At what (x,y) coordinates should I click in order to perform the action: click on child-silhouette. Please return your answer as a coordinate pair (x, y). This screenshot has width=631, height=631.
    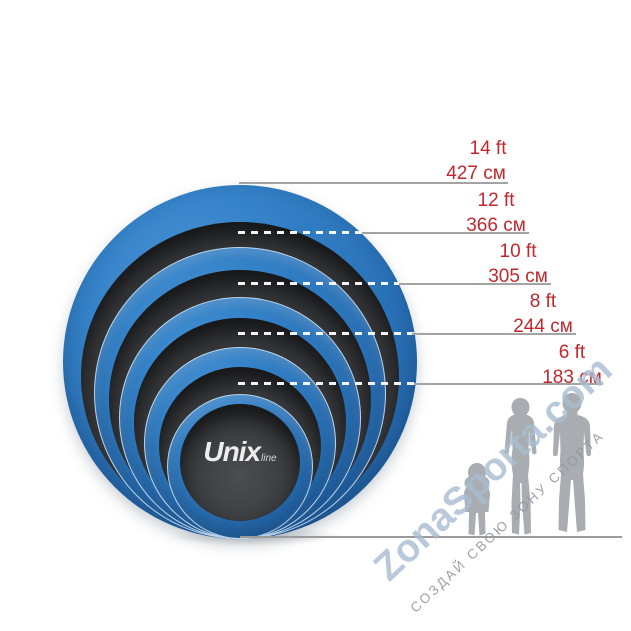
    Looking at the image, I should click on (477, 499).